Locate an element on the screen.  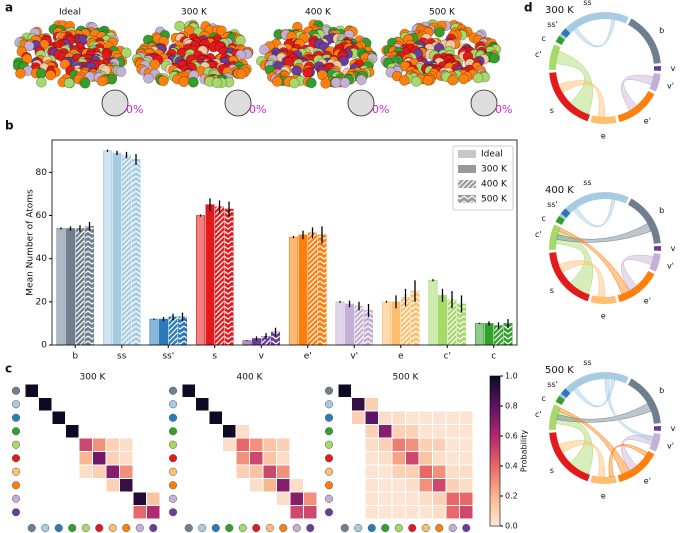
colorbar-tick-label: 0.6 is located at coordinates (511, 436).